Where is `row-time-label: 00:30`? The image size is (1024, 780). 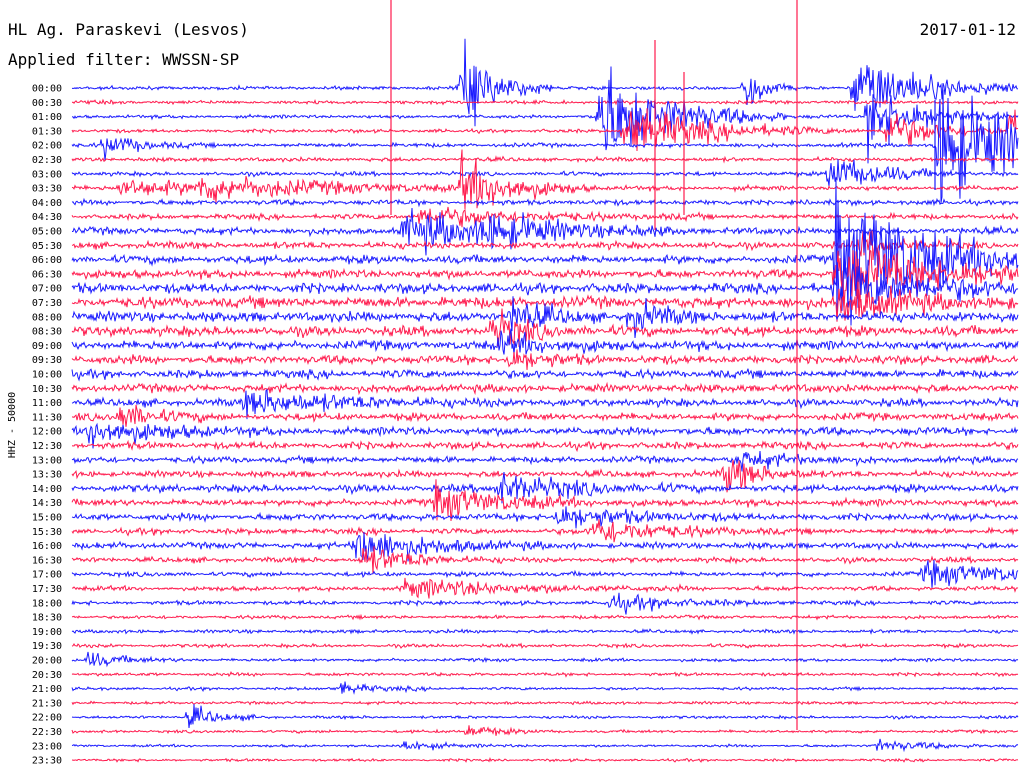 row-time-label: 00:30 is located at coordinates (47, 103).